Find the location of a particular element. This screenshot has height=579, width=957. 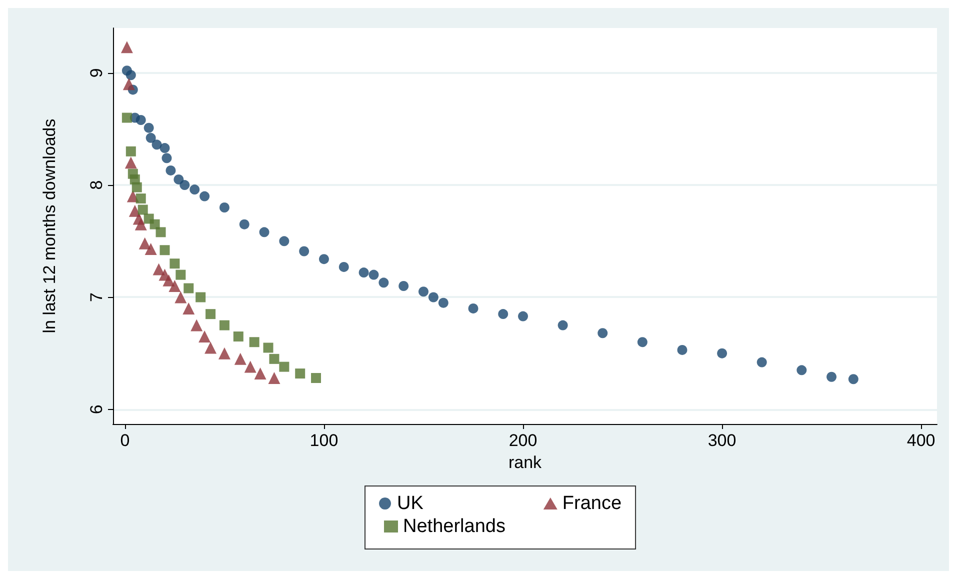

x-tick-label: 100 is located at coordinates (324, 440).